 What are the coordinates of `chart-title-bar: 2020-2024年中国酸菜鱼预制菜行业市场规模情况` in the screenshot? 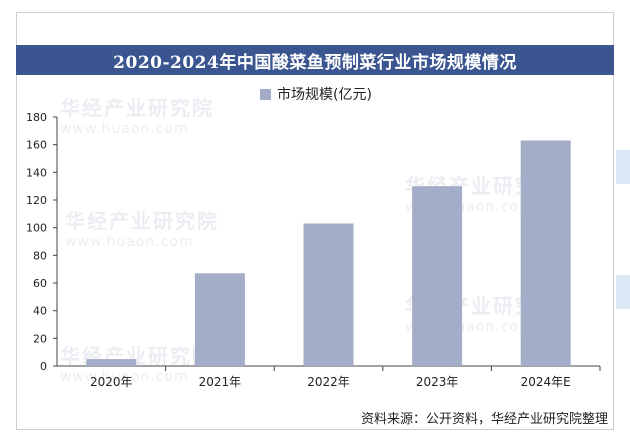 It's located at (315, 60).